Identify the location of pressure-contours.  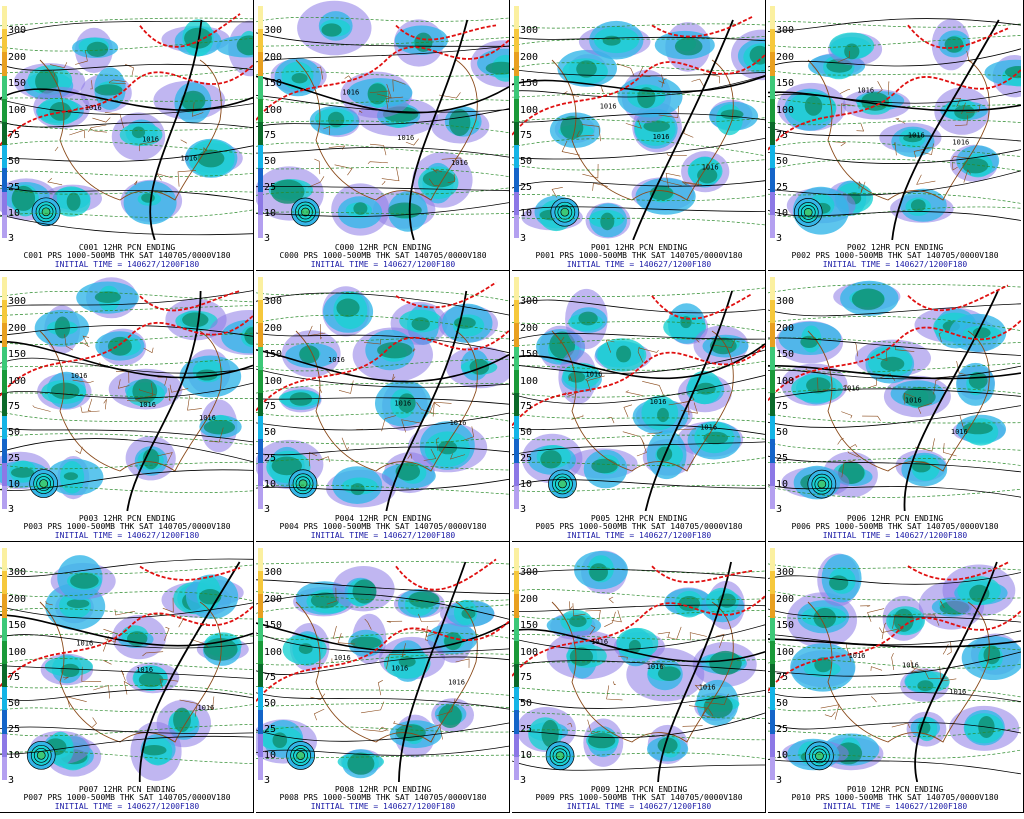
(382, 400).